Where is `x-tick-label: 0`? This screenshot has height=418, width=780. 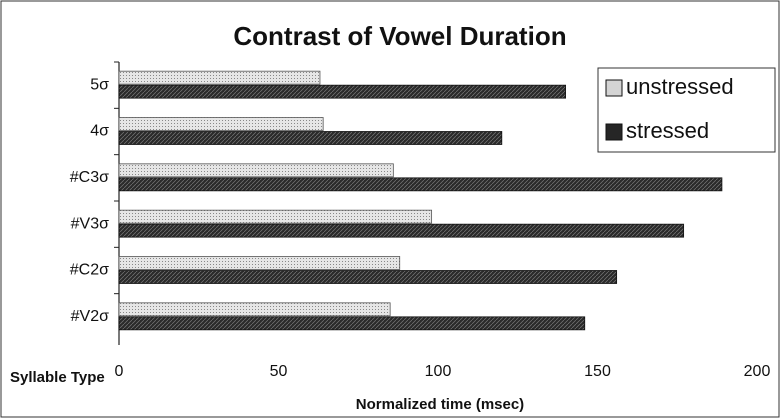 x-tick-label: 0 is located at coordinates (119, 371).